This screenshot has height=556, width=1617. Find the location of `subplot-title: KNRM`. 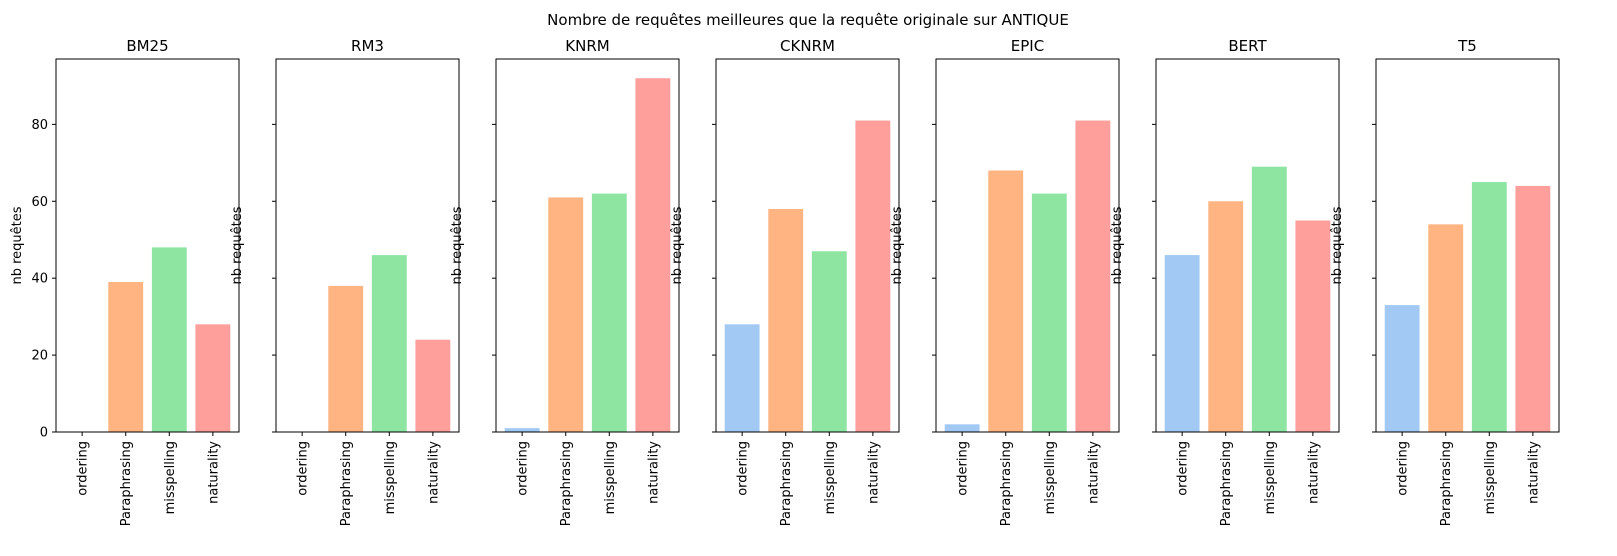

subplot-title: KNRM is located at coordinates (587, 46).